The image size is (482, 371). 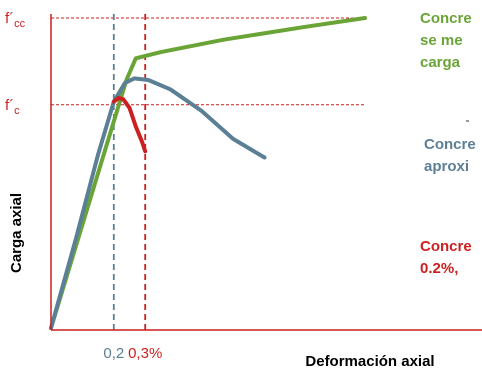 What do you see at coordinates (446, 18) in the screenshot?
I see `annotation-confined-line-1: Concre` at bounding box center [446, 18].